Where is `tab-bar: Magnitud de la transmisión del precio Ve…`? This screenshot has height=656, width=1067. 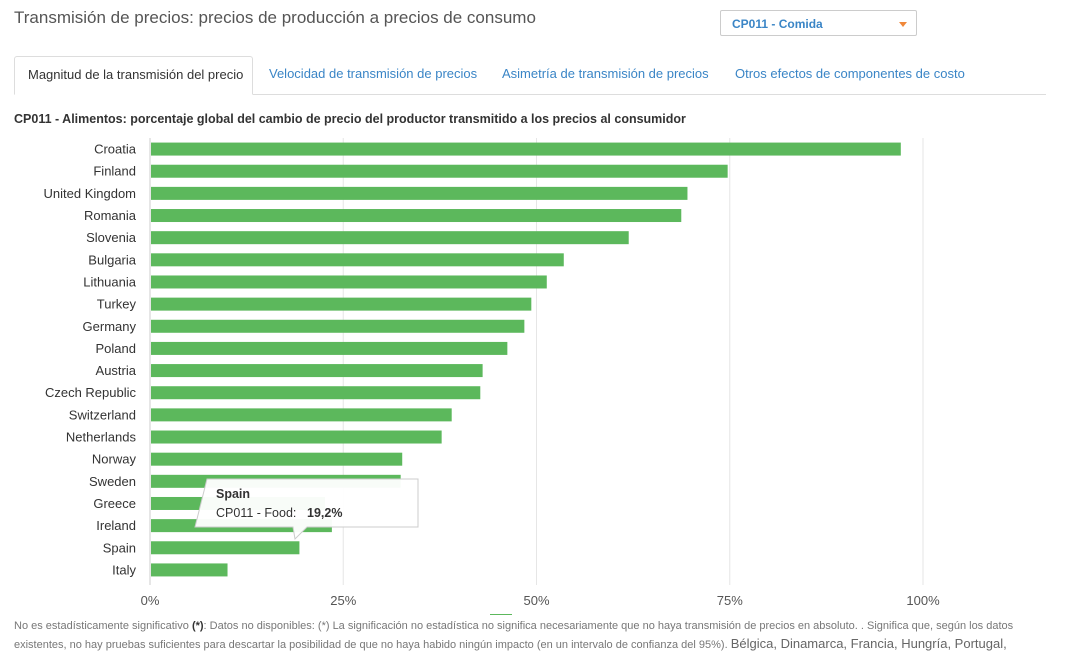 tab-bar: Magnitud de la transmisión del precio Ve… is located at coordinates (530, 75).